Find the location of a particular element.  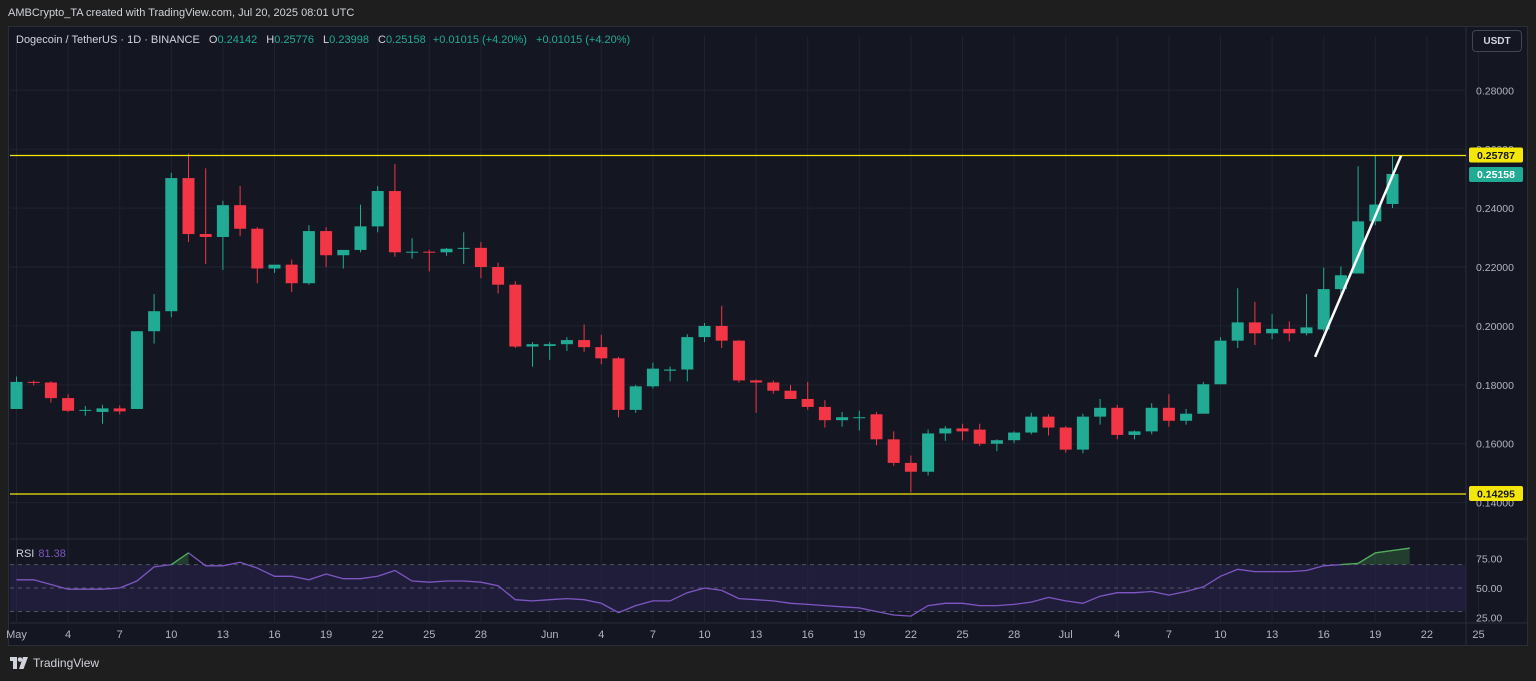

tradingview-brand: TradingView is located at coordinates (66, 663).